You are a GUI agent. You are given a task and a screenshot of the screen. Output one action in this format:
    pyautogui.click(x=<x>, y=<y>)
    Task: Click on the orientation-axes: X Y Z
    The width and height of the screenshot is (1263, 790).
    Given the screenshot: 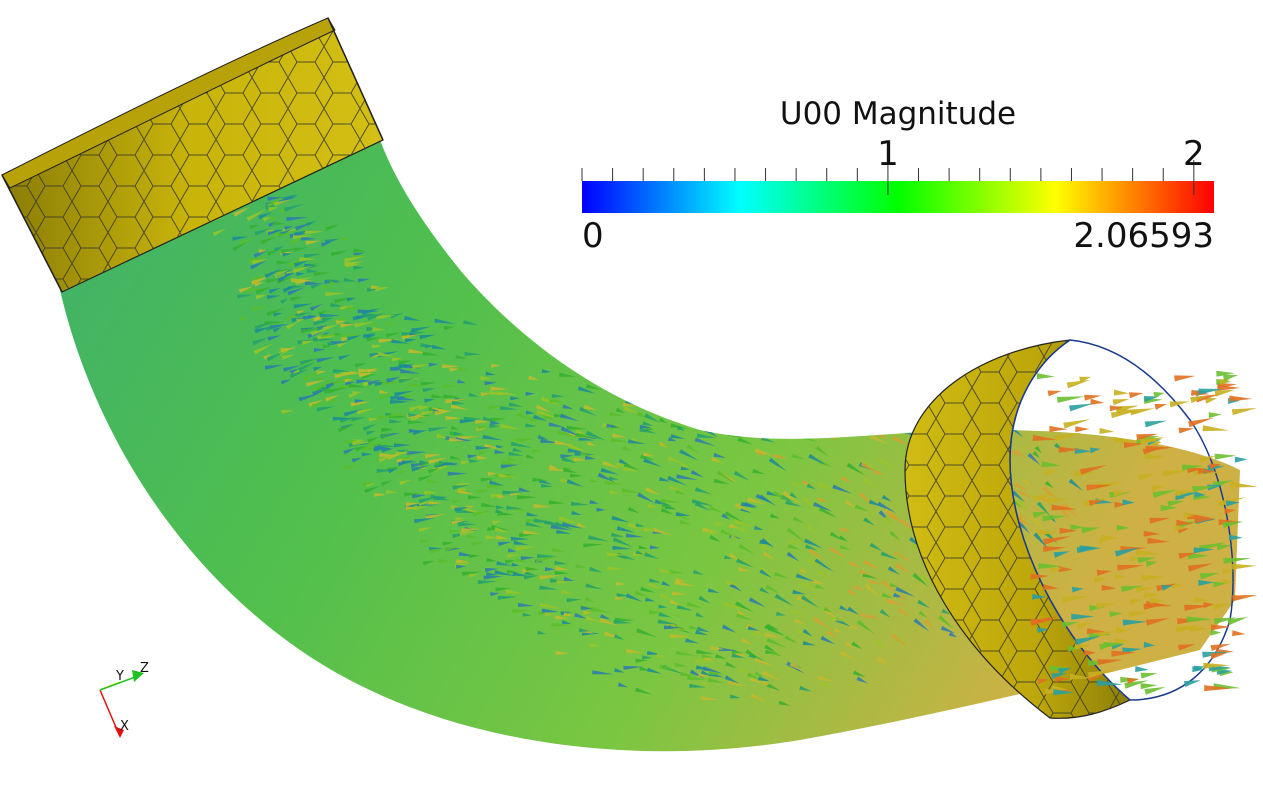 What is the action you would take?
    pyautogui.click(x=124, y=699)
    